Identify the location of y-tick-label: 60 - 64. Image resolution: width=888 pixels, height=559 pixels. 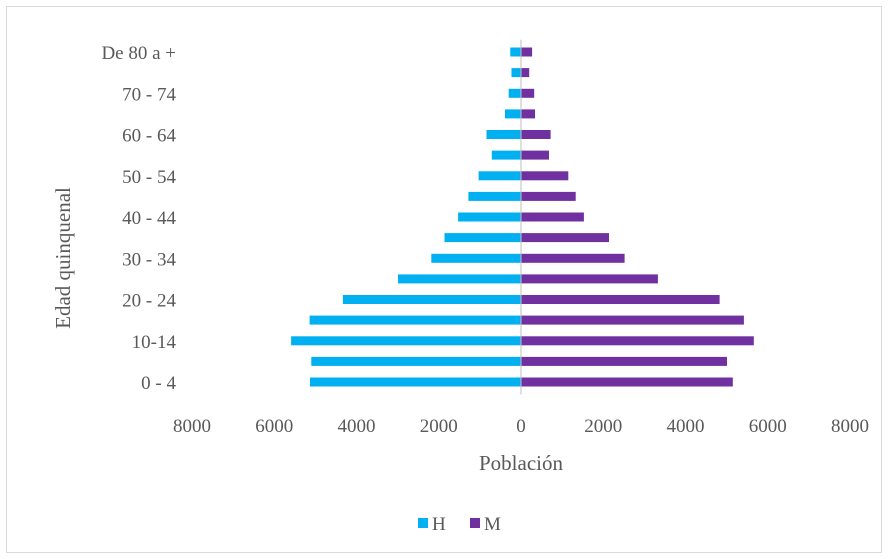
(149, 136).